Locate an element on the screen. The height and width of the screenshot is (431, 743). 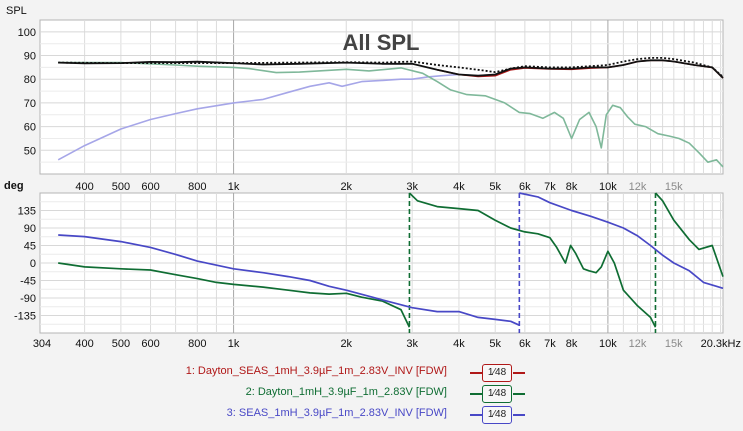
y-tick-label: 100 is located at coordinates (27, 33).